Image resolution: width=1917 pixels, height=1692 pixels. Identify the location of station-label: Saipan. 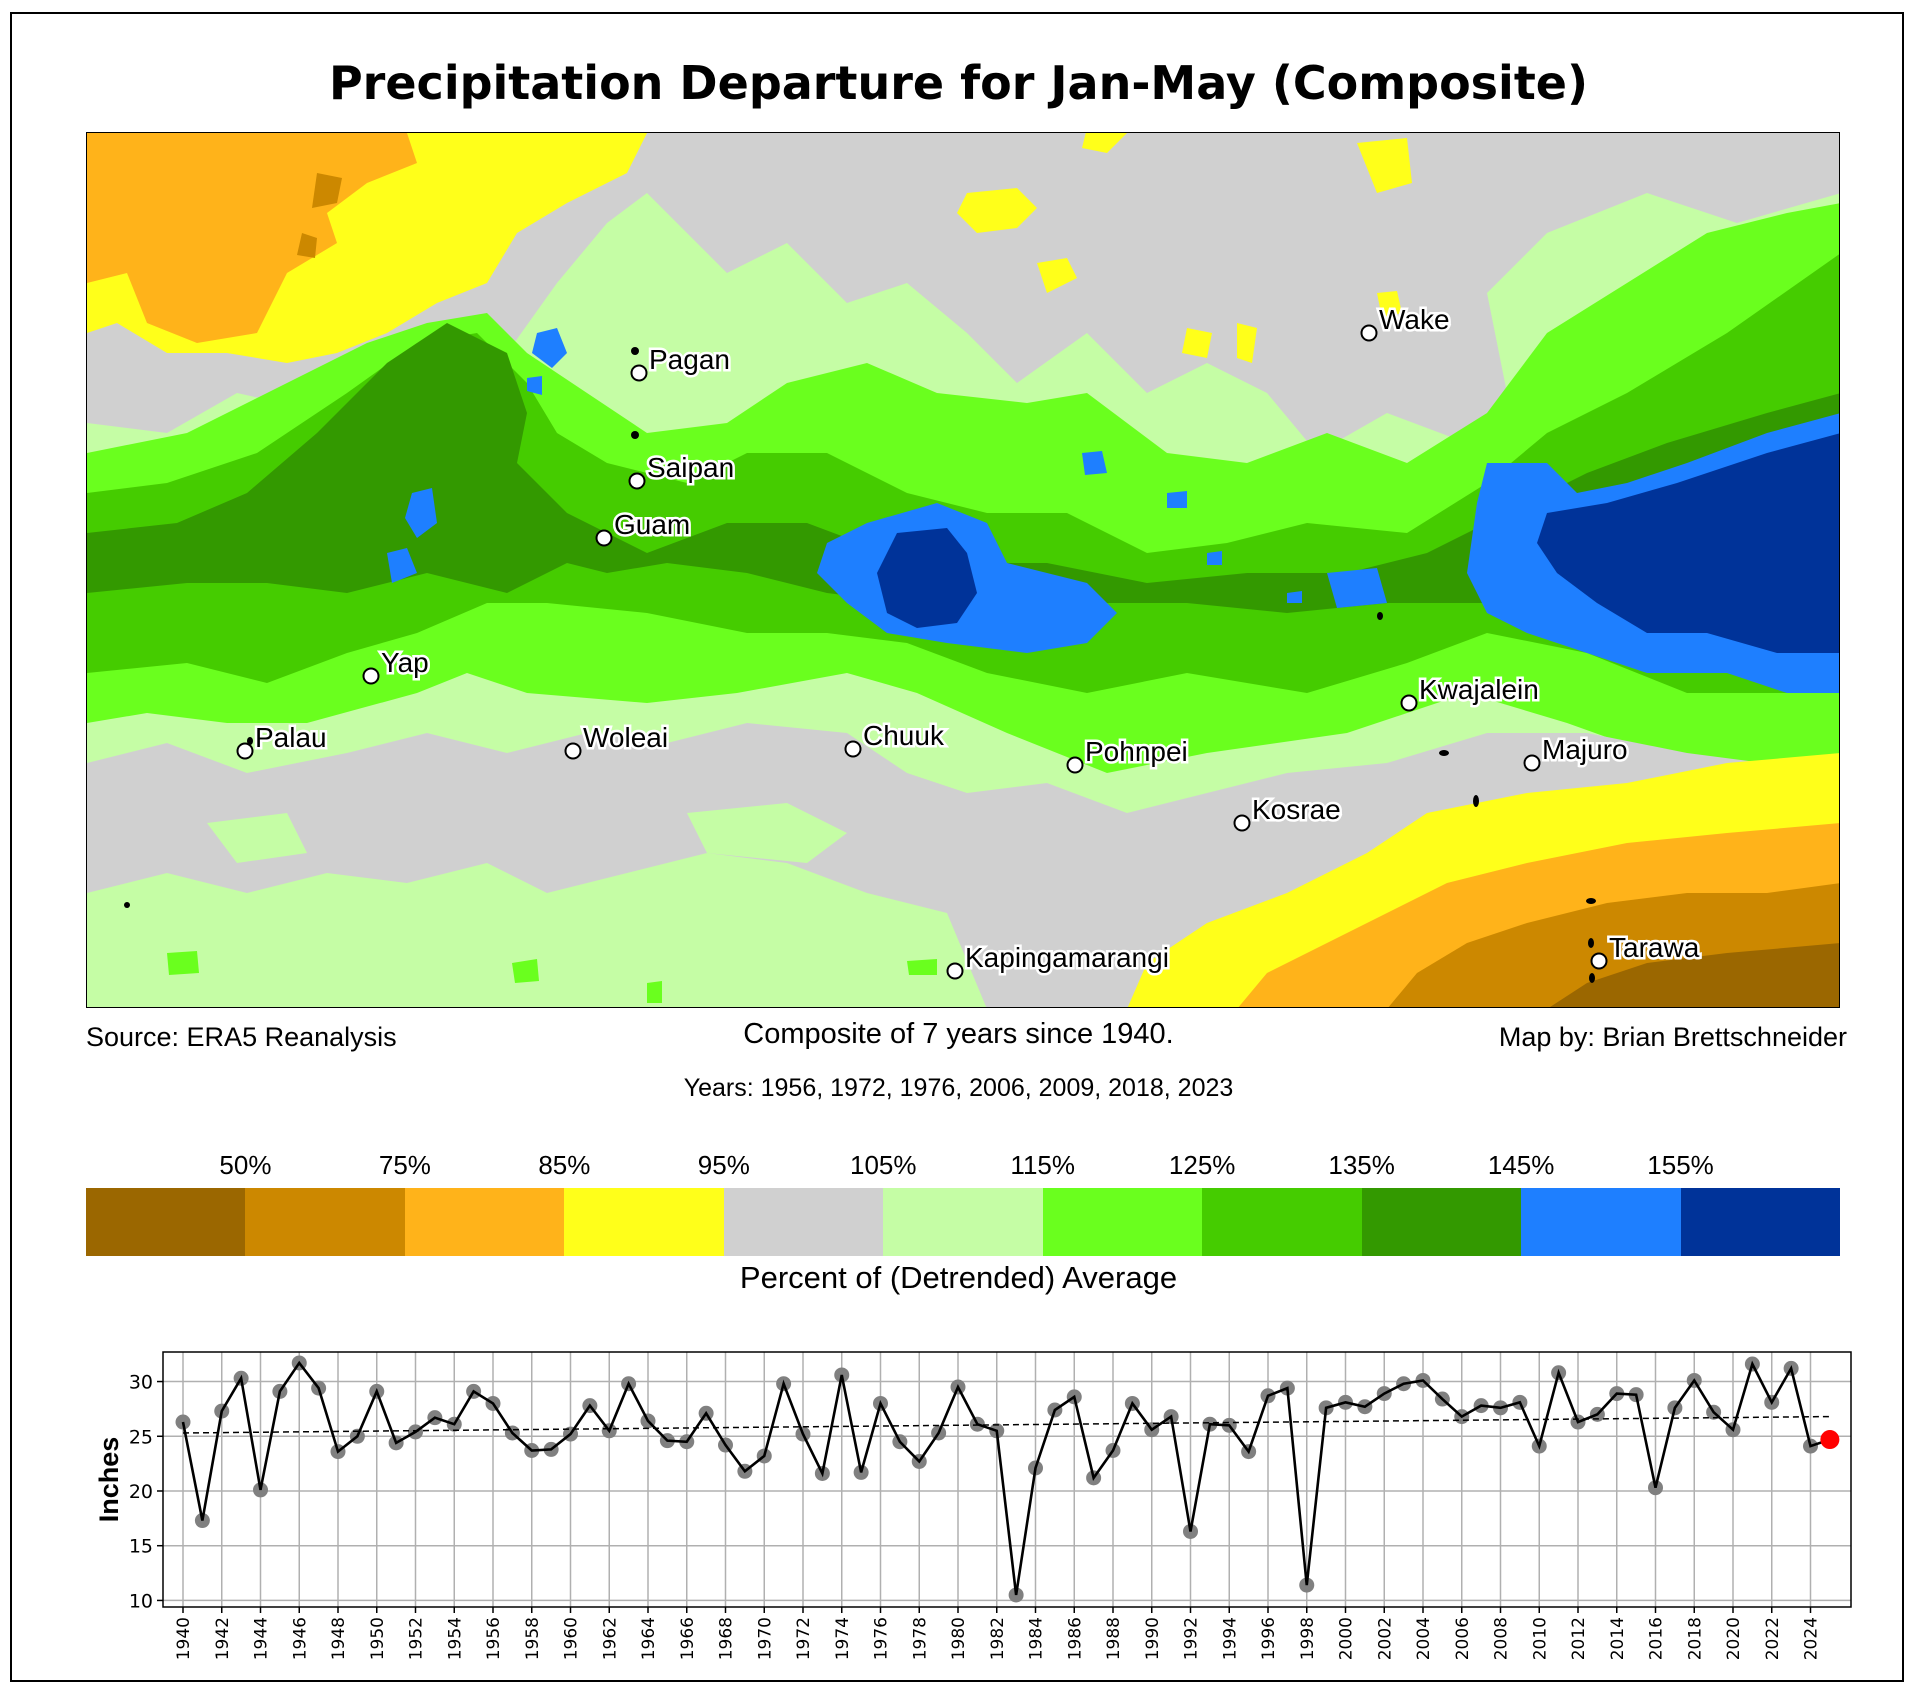
(690, 467).